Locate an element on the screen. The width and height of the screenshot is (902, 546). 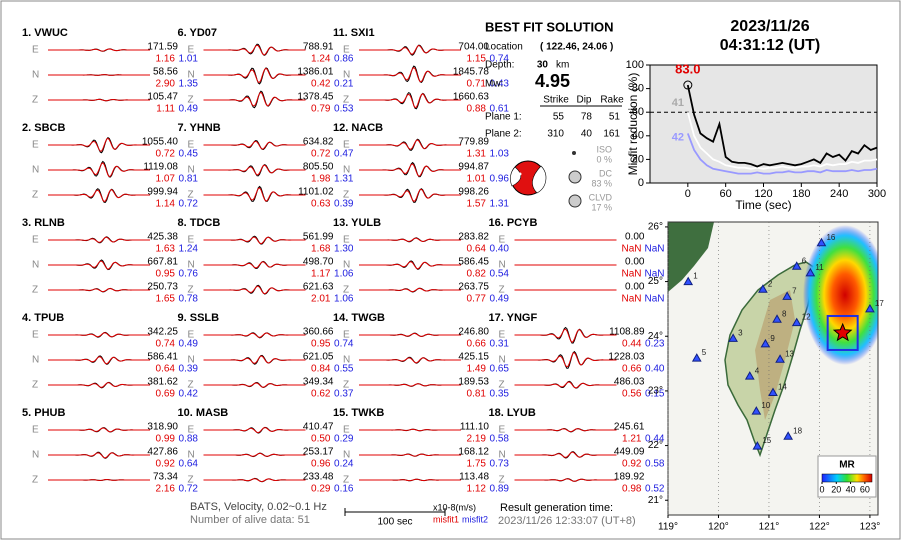
misfit2: 0.65 is located at coordinates (500, 369).